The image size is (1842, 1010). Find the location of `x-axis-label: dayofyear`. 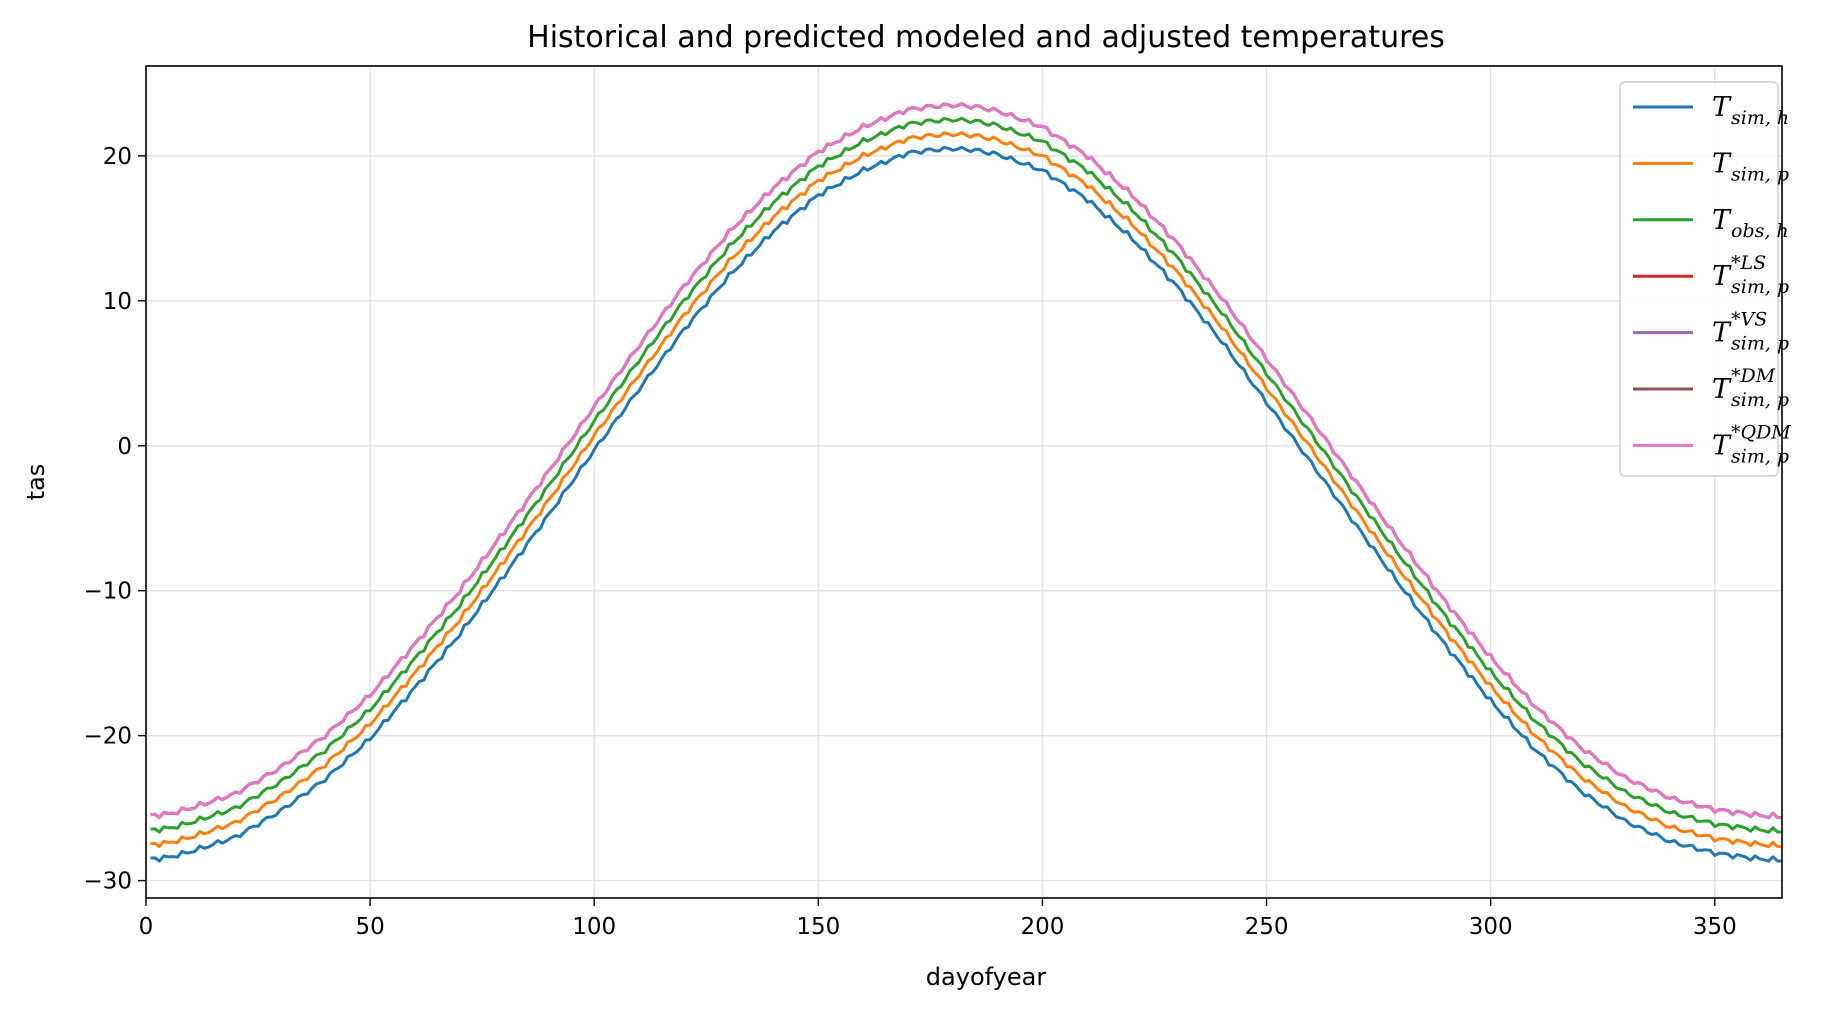

x-axis-label: dayofyear is located at coordinates (986, 977).